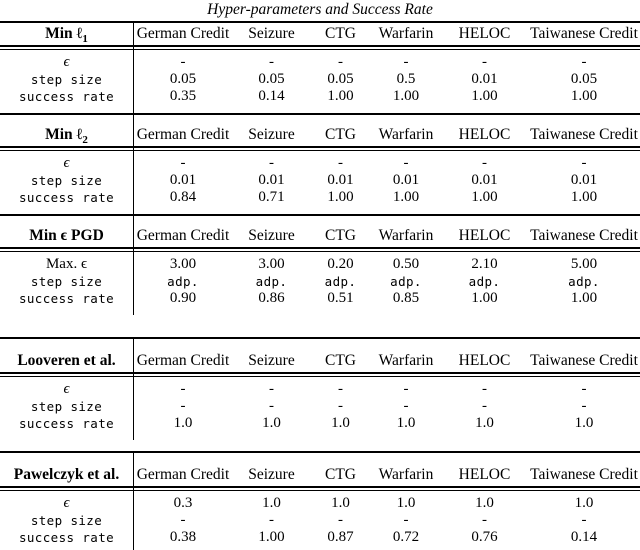 The image size is (640, 550). What do you see at coordinates (484, 537) in the screenshot?
I see `value-cell: 0.76` at bounding box center [484, 537].